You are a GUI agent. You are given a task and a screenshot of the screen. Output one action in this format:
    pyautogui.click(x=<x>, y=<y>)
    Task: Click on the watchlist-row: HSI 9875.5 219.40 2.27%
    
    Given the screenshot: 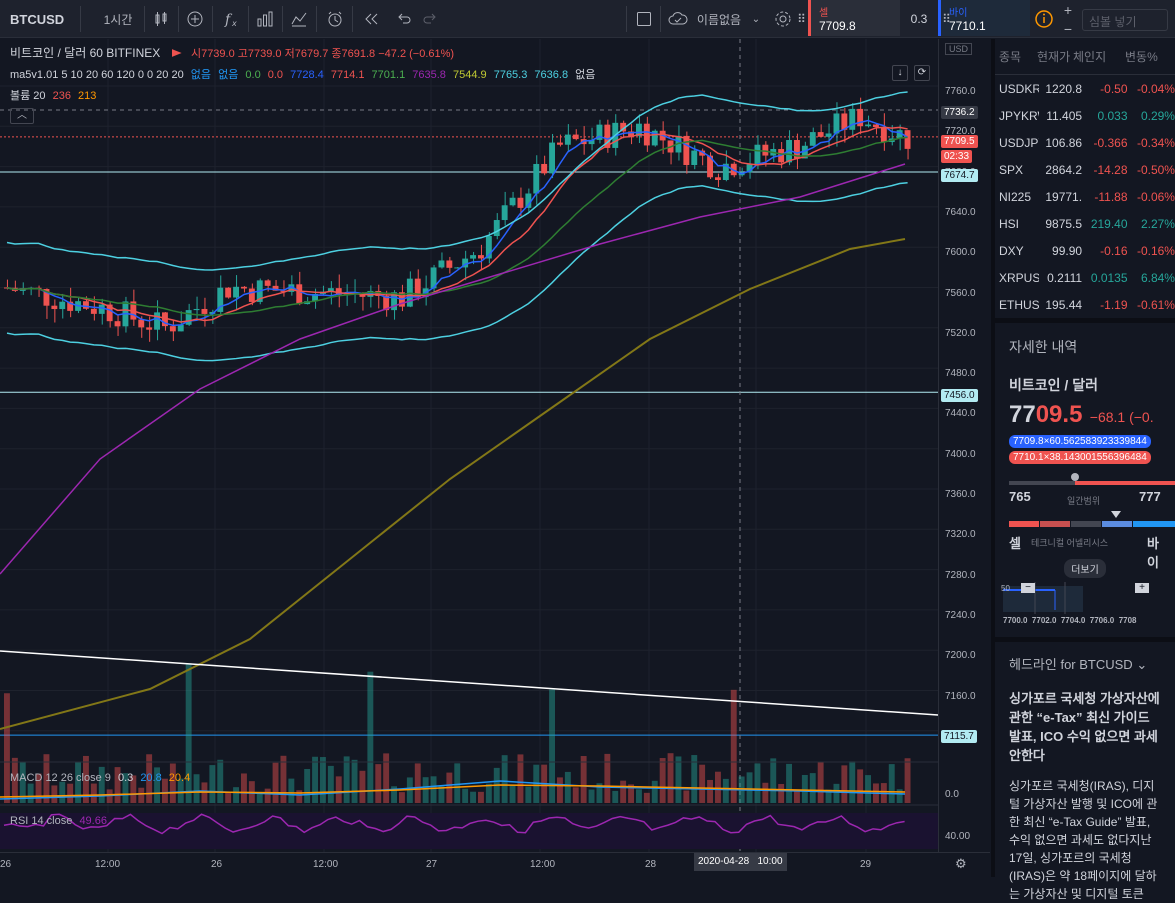 What is the action you would take?
    pyautogui.click(x=1085, y=223)
    